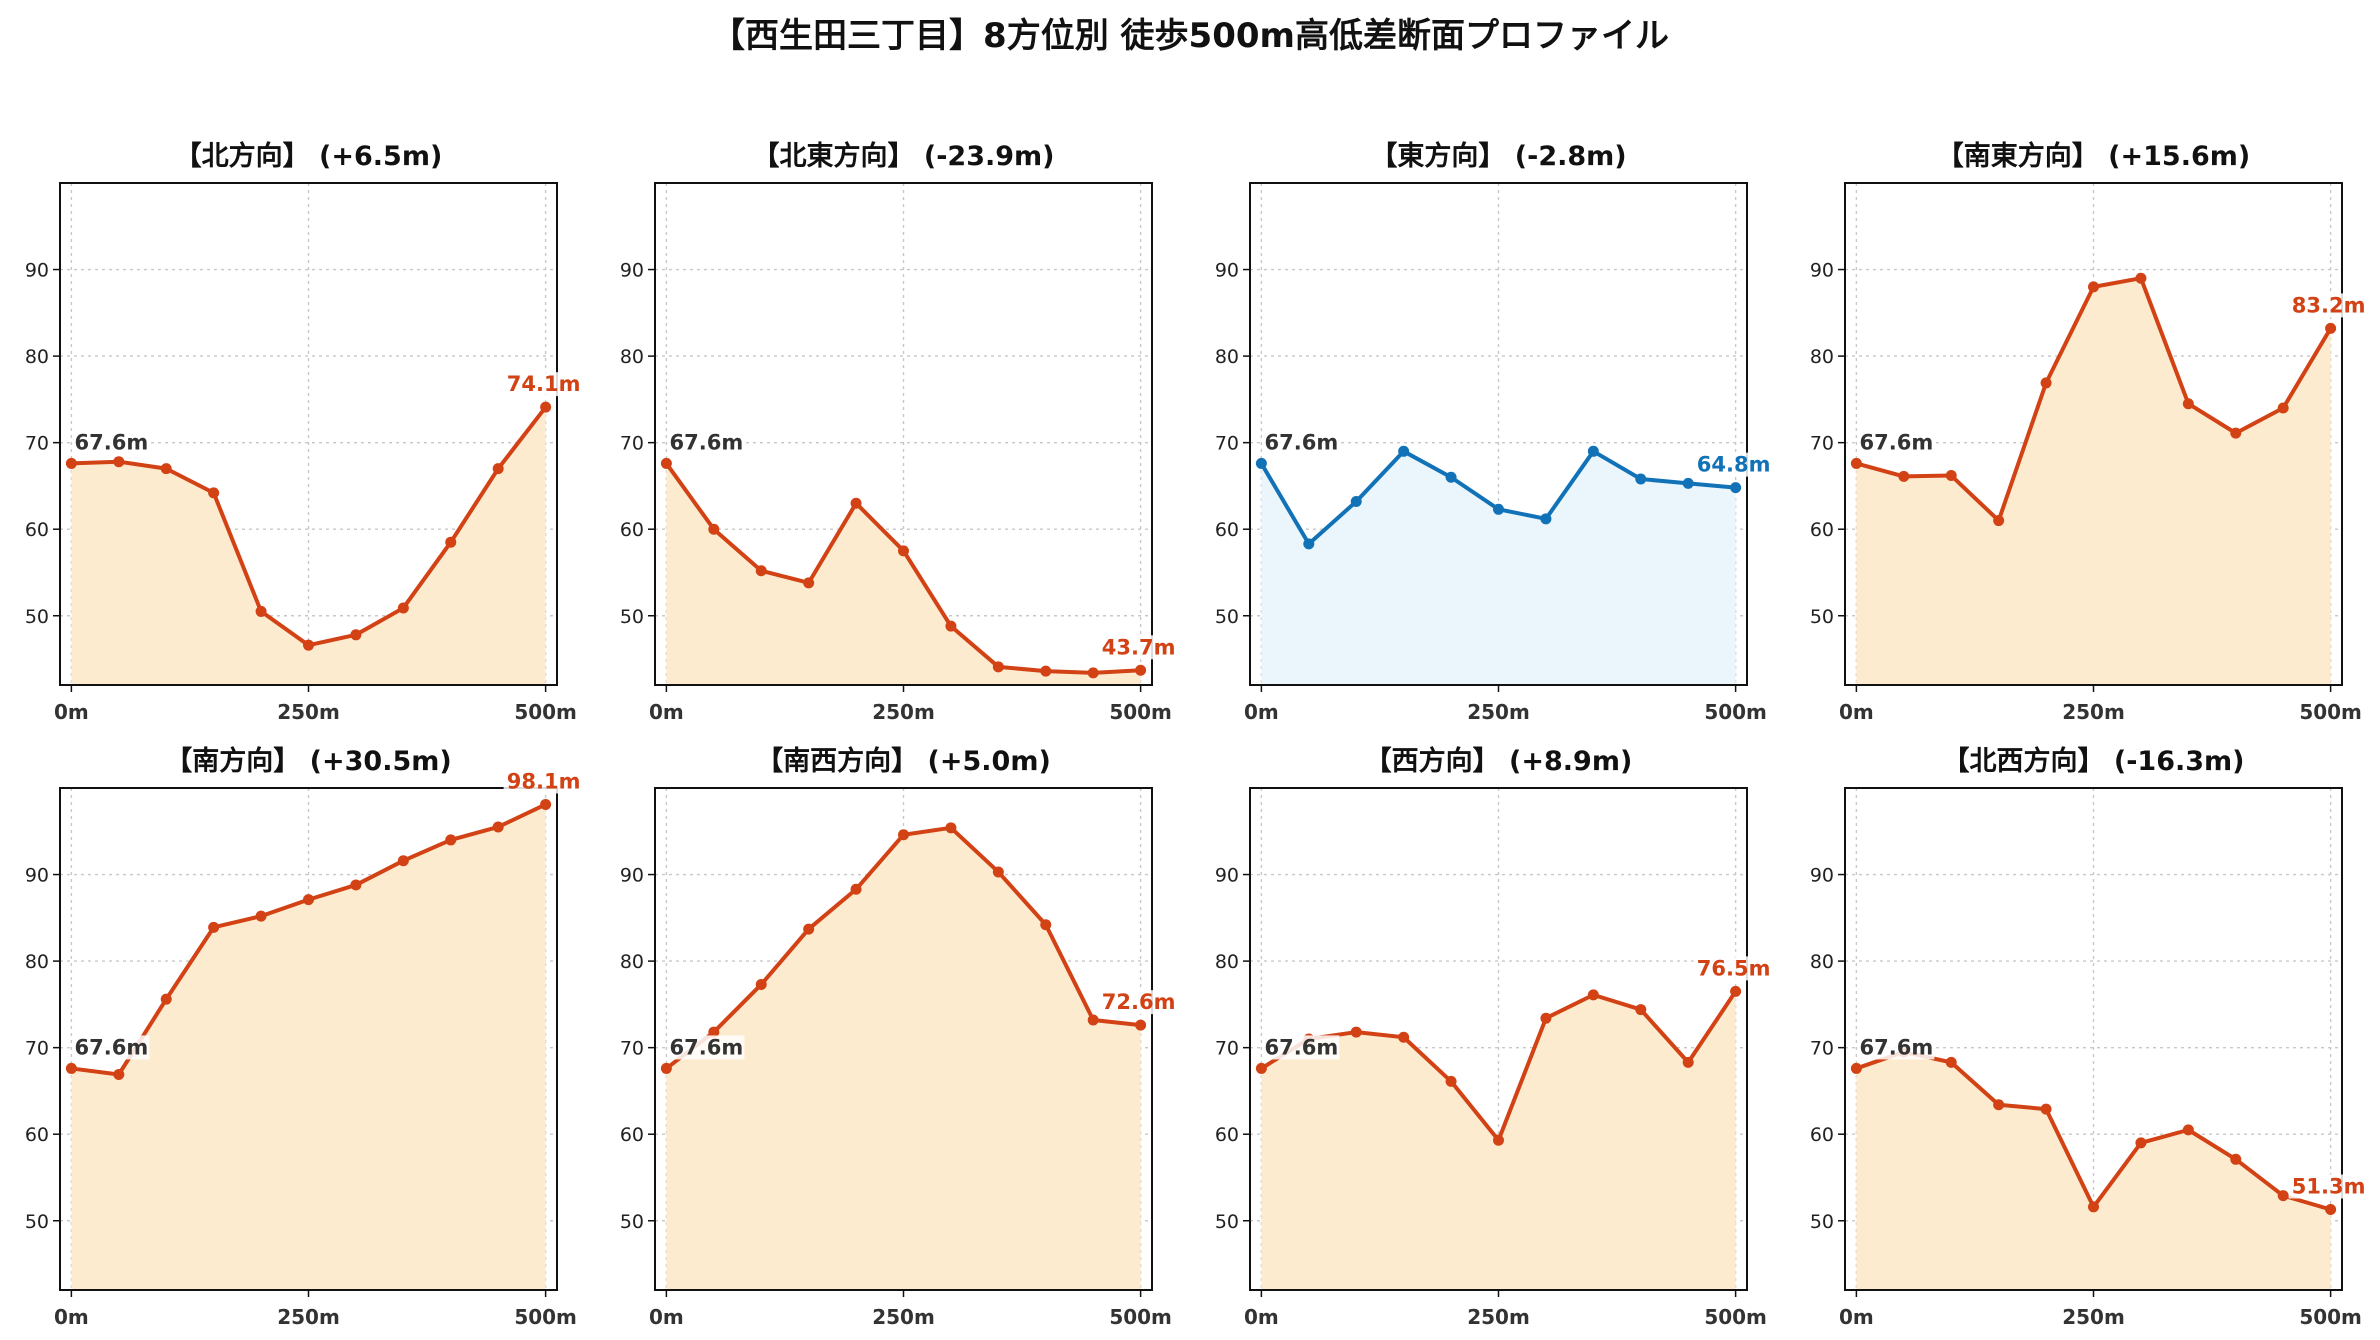 This screenshot has width=2380, height=1340. Describe the element at coordinates (1190, 36) in the screenshot. I see `main-title: 【西生田三丁目】8方位別 徒歩500m高低差断面プロファイル` at that location.